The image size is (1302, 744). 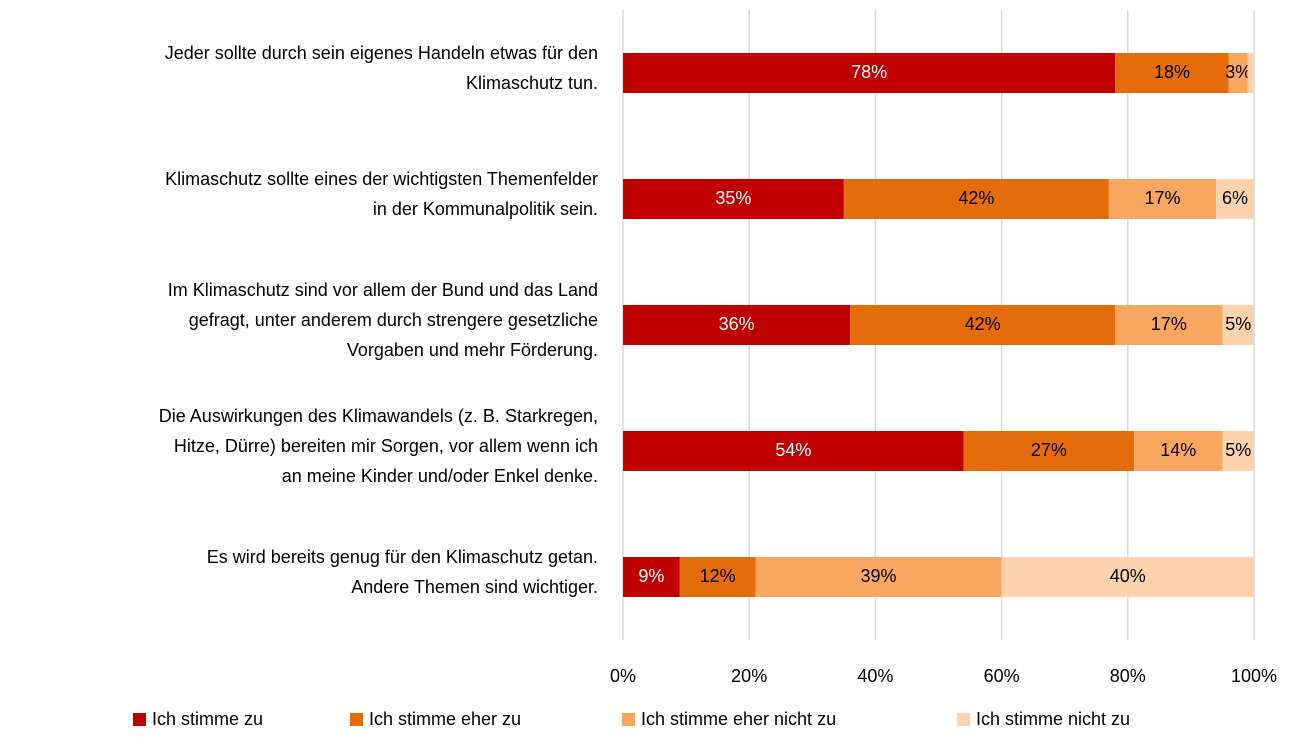 What do you see at coordinates (445, 719) in the screenshot?
I see `legend-label: Ich stimme eher zu` at bounding box center [445, 719].